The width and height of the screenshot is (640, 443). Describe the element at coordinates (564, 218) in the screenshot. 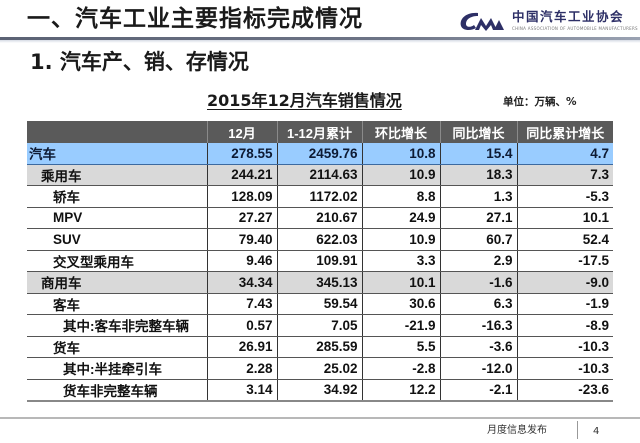

I see `cell-yoy-cumulative-growth: 10.1` at that location.